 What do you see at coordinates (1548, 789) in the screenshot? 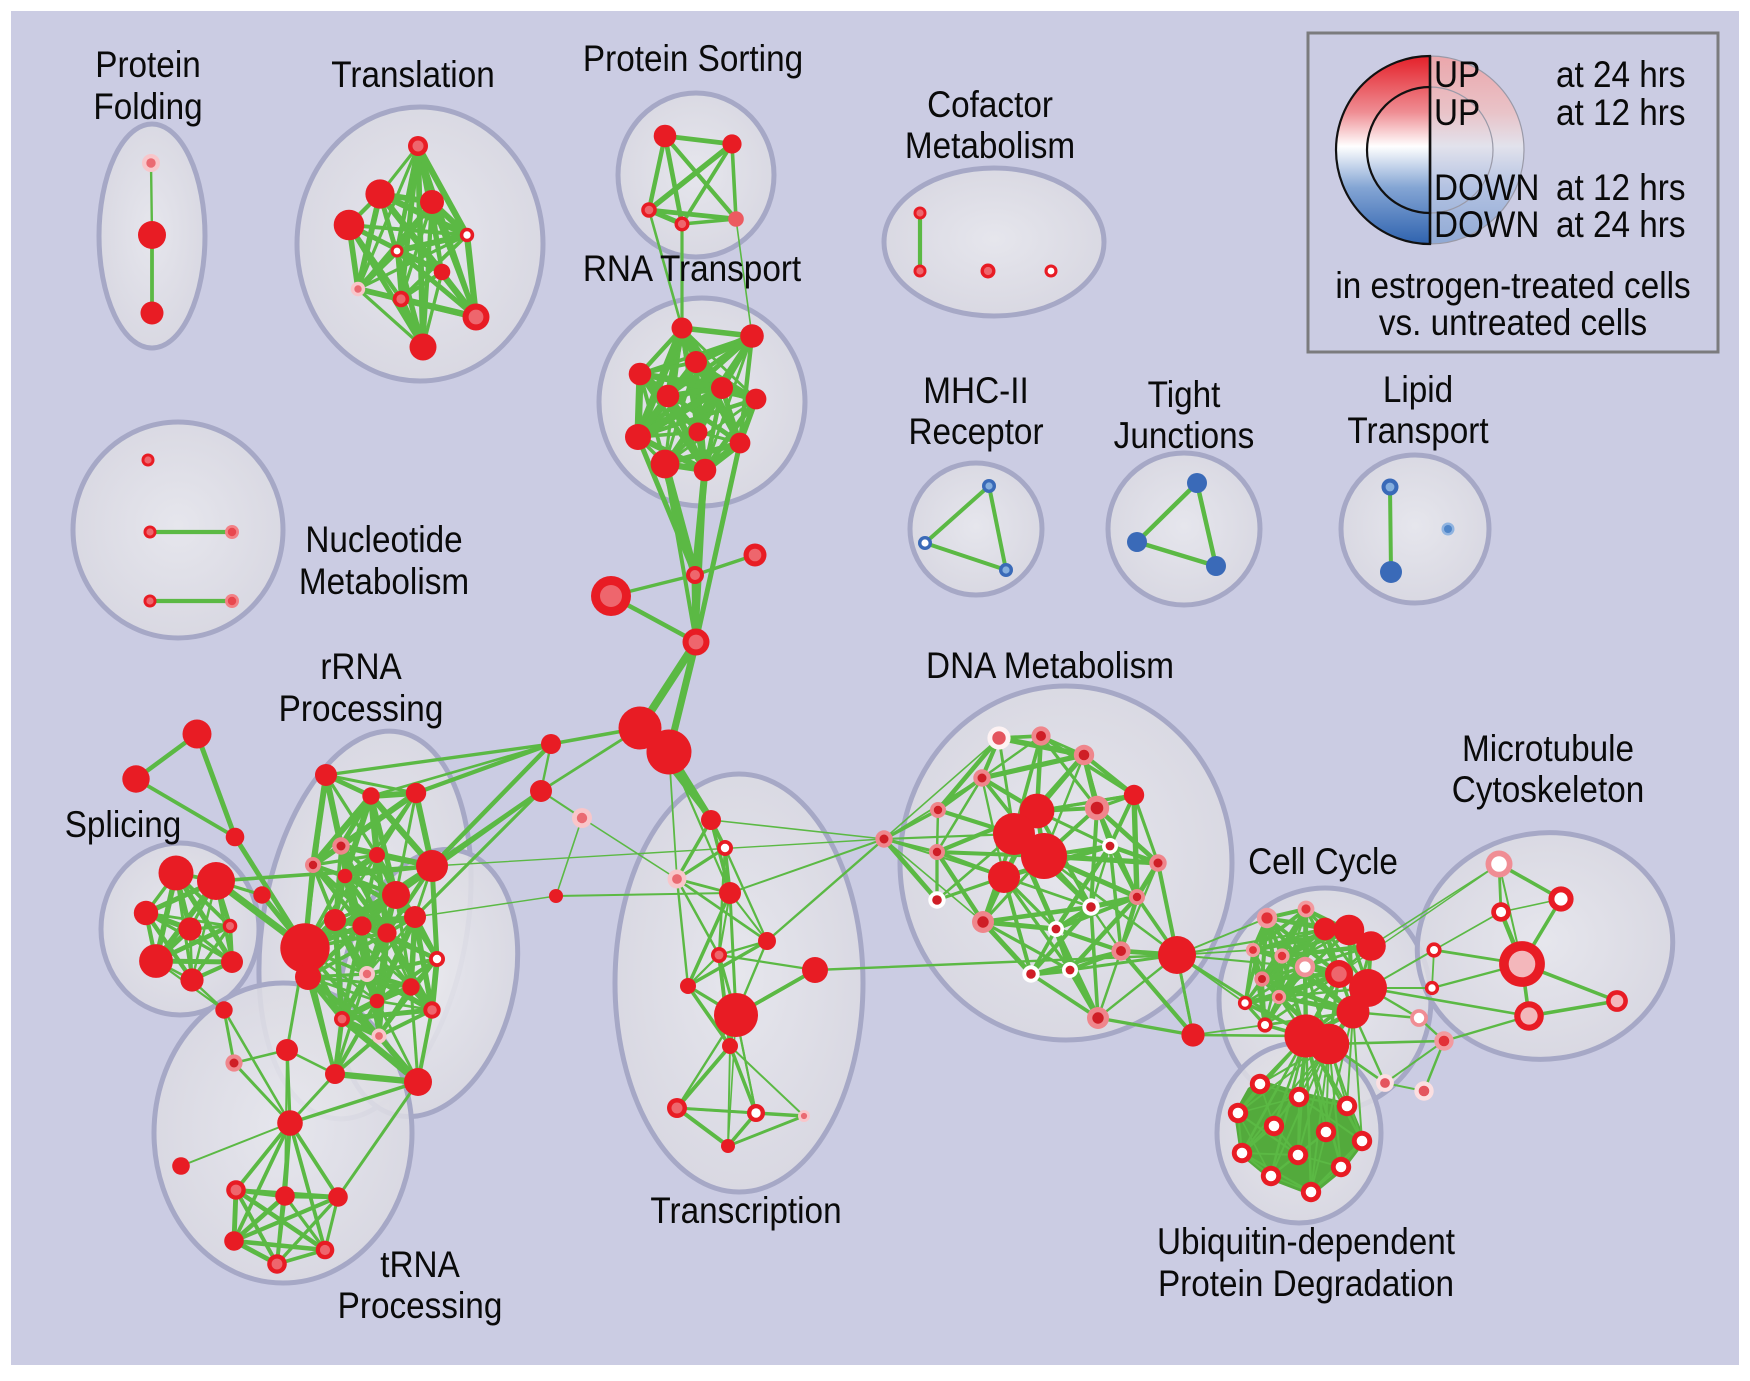
I see `svg-text: Cytoskeleton` at bounding box center [1548, 789].